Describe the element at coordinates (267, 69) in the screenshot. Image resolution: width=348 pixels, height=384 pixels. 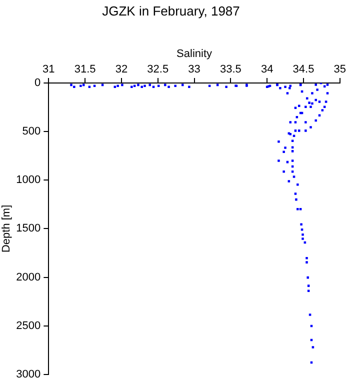
I see `x-tick-label: 34` at that location.